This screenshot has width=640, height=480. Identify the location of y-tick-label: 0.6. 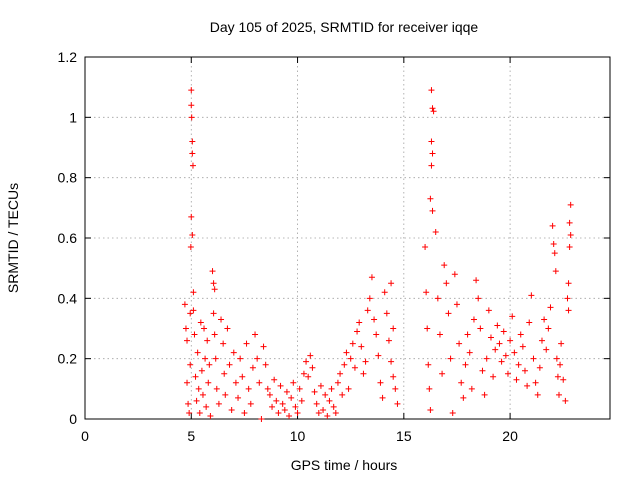
(68, 238).